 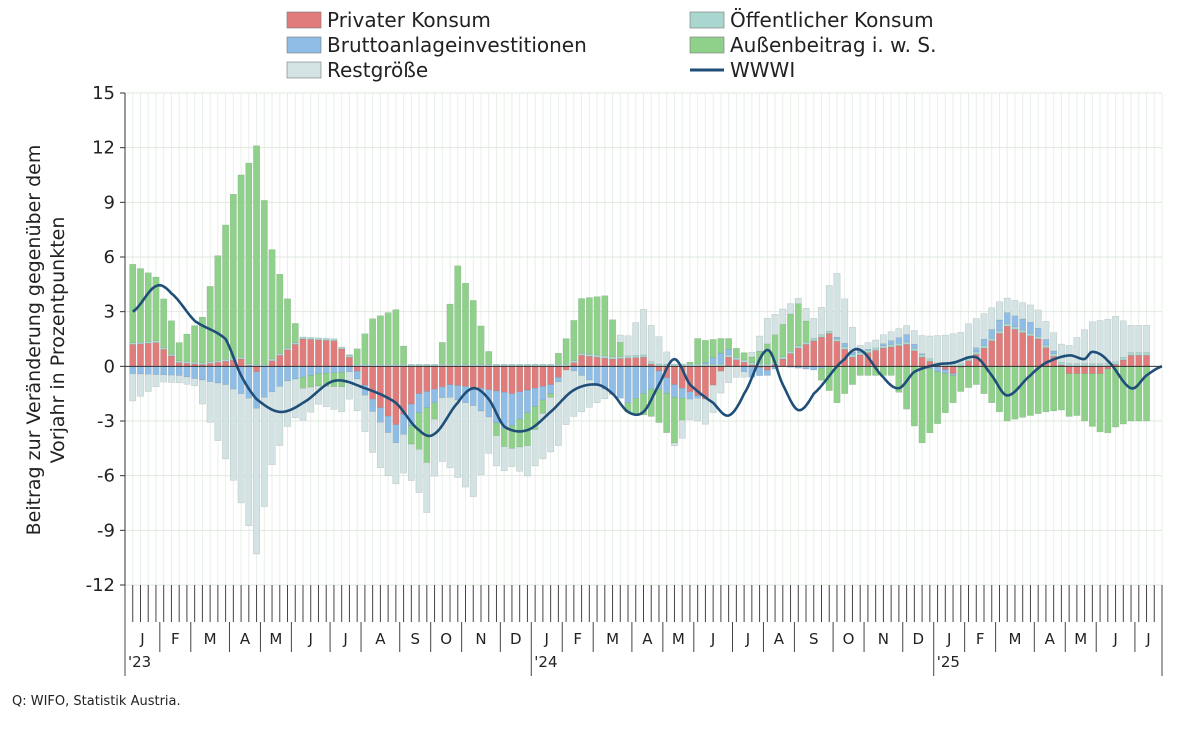 What do you see at coordinates (377, 70) in the screenshot?
I see `legend-label: Restgröße` at bounding box center [377, 70].